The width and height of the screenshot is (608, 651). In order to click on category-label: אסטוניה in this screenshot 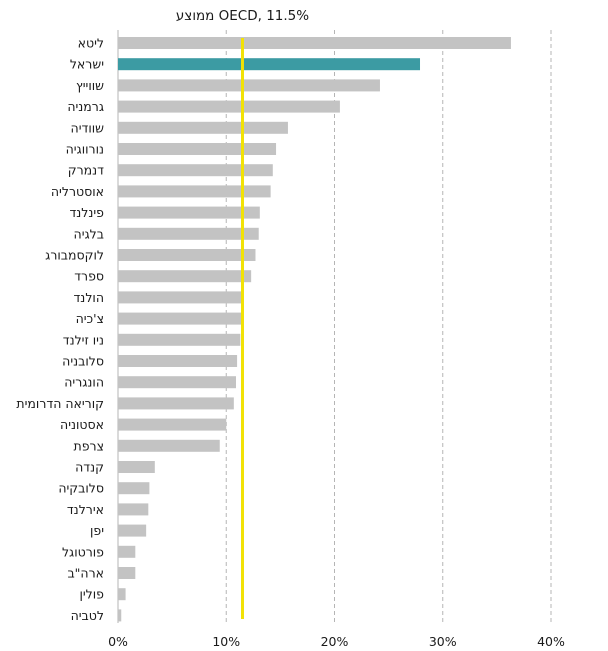, I will do `click(82, 424)`.